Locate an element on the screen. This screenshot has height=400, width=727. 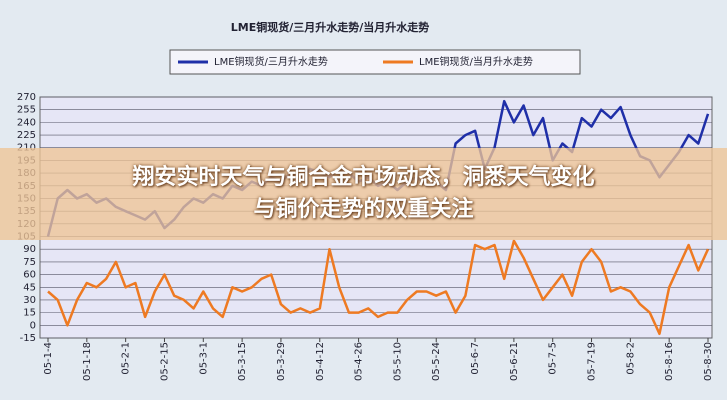
legend-label: LME铜现货/当月升水走势 is located at coordinates (476, 61).